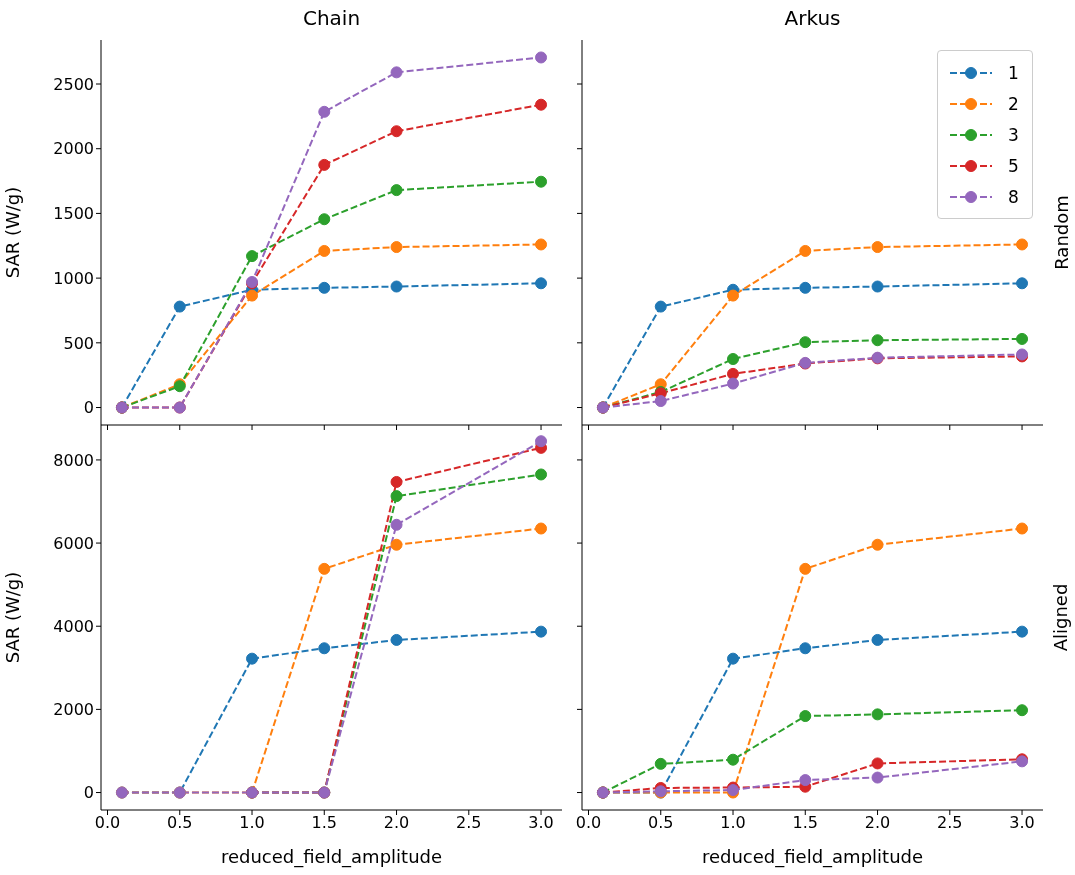  What do you see at coordinates (1014, 103) in the screenshot?
I see `legend-label: 2` at bounding box center [1014, 103].